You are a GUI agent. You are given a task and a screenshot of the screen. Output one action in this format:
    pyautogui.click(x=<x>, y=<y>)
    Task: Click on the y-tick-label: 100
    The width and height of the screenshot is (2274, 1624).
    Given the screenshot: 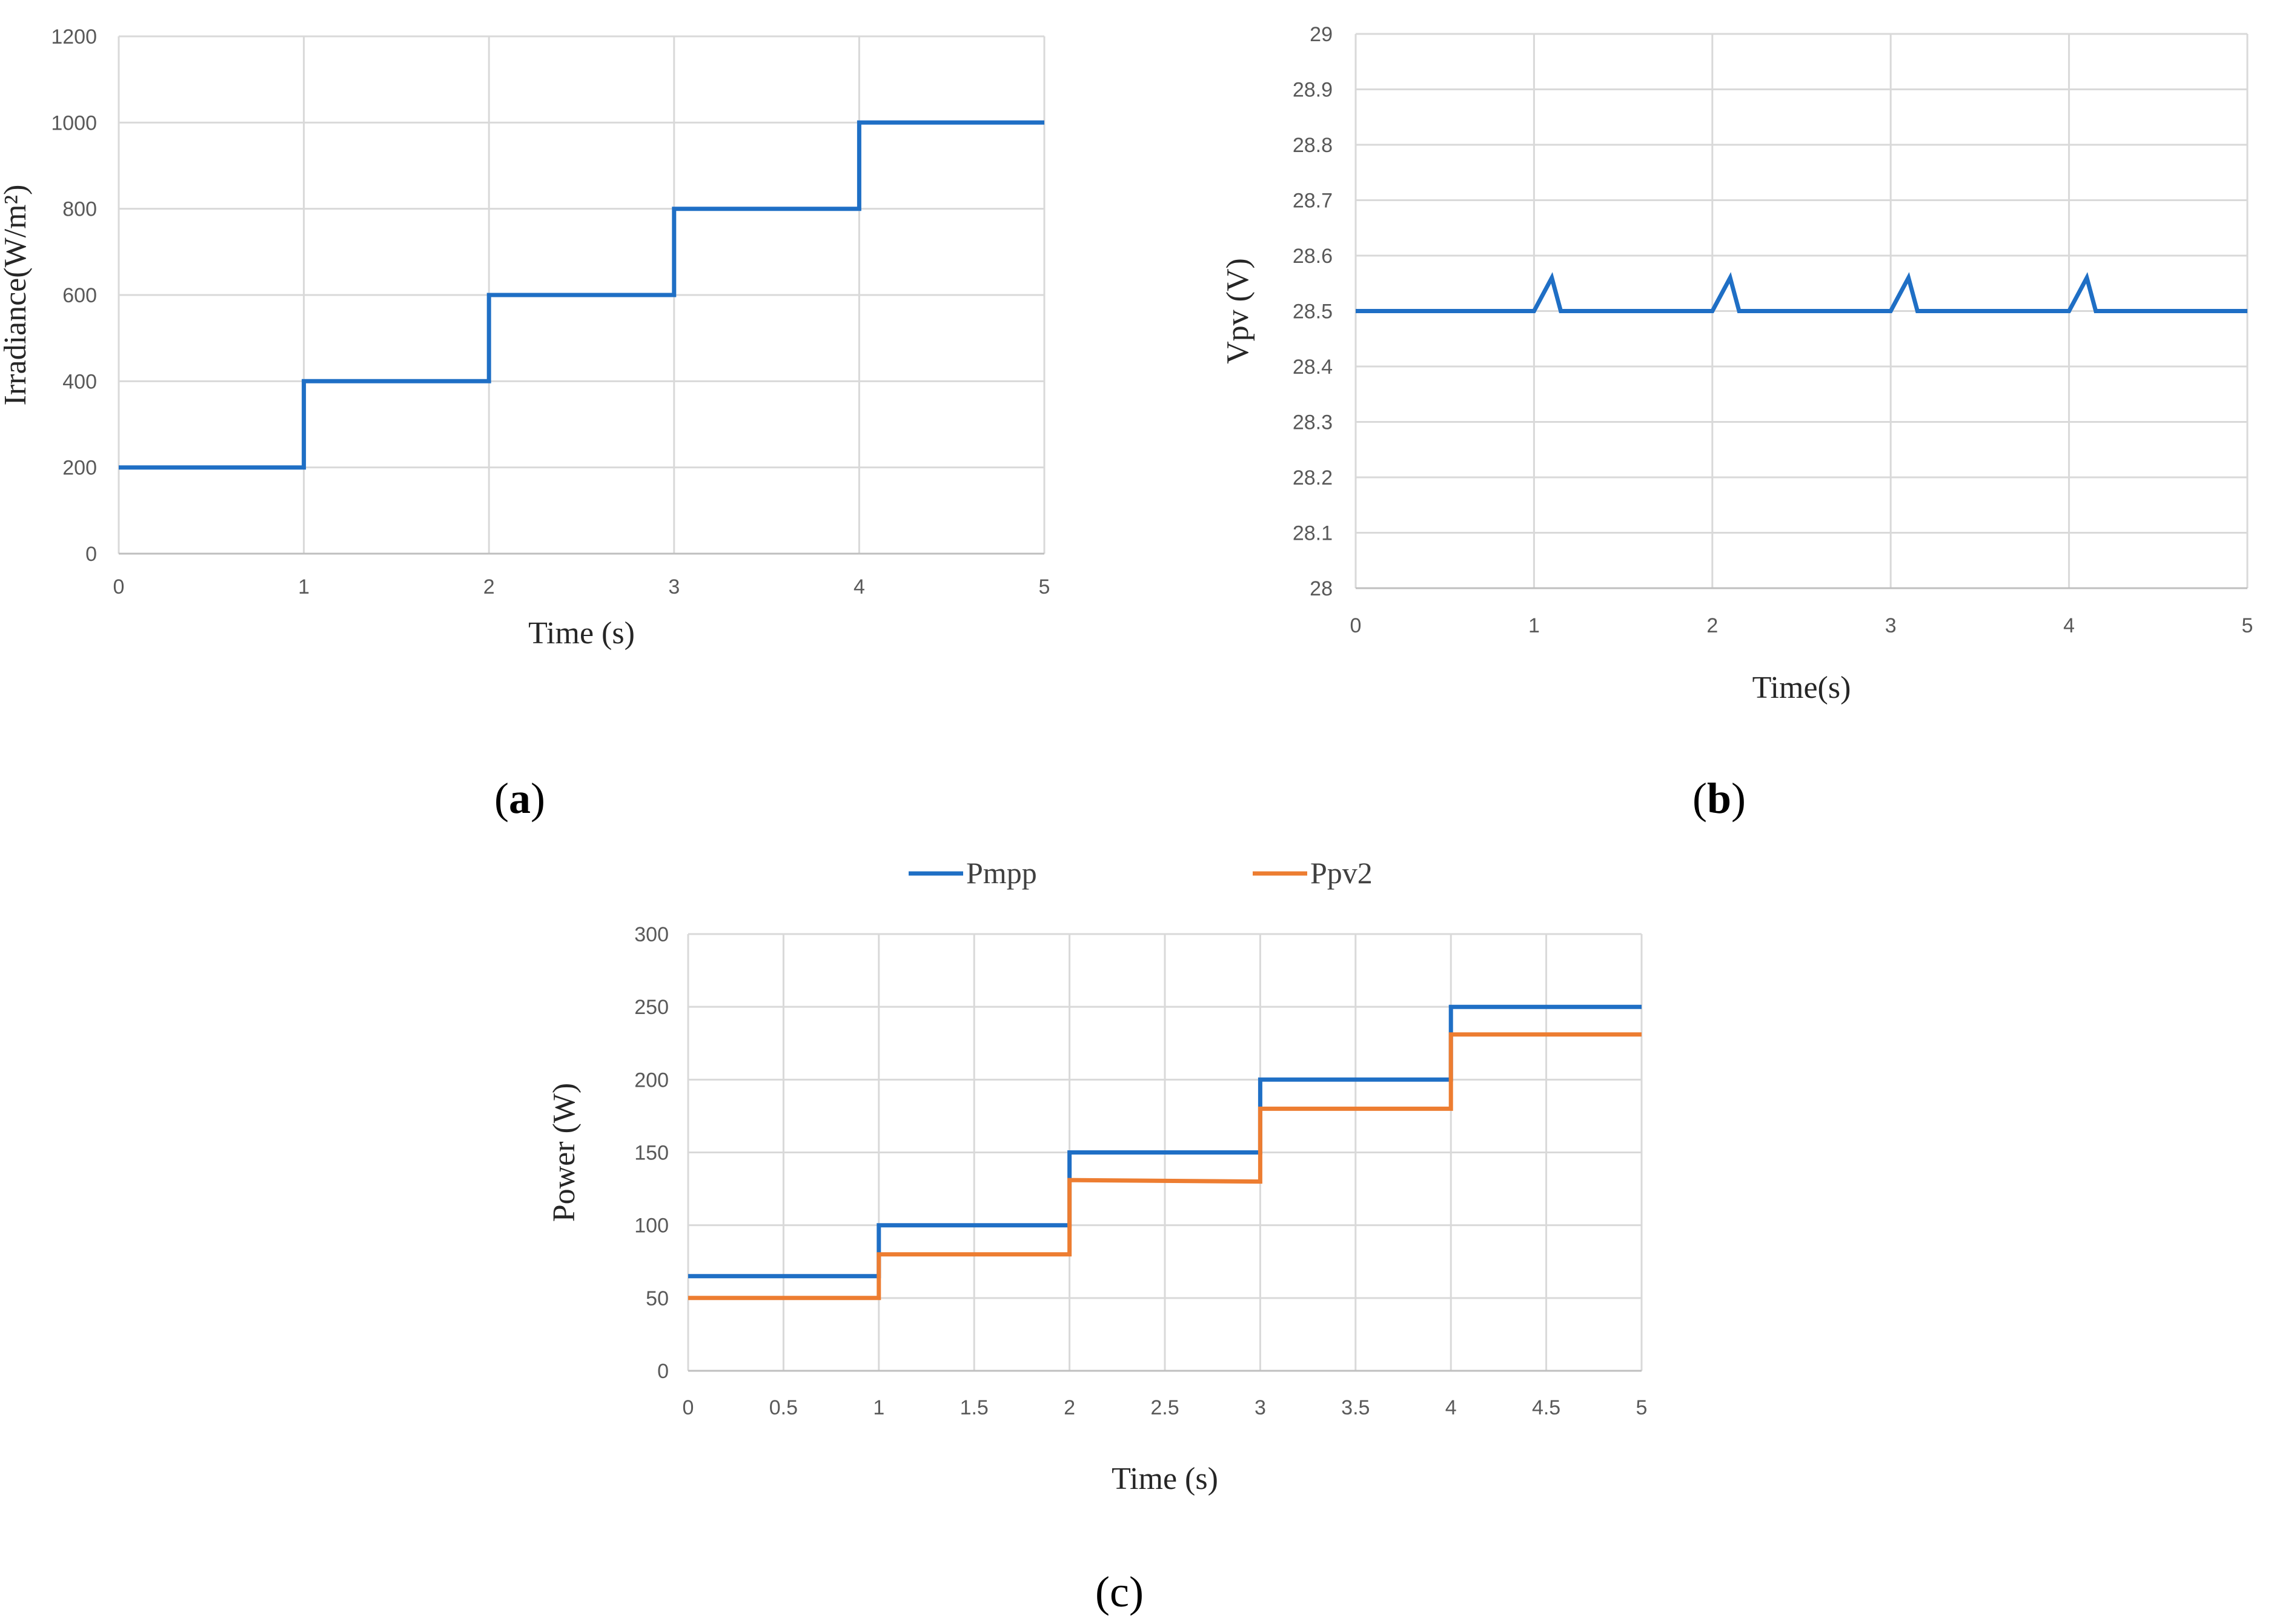 What is the action you would take?
    pyautogui.click(x=651, y=1226)
    